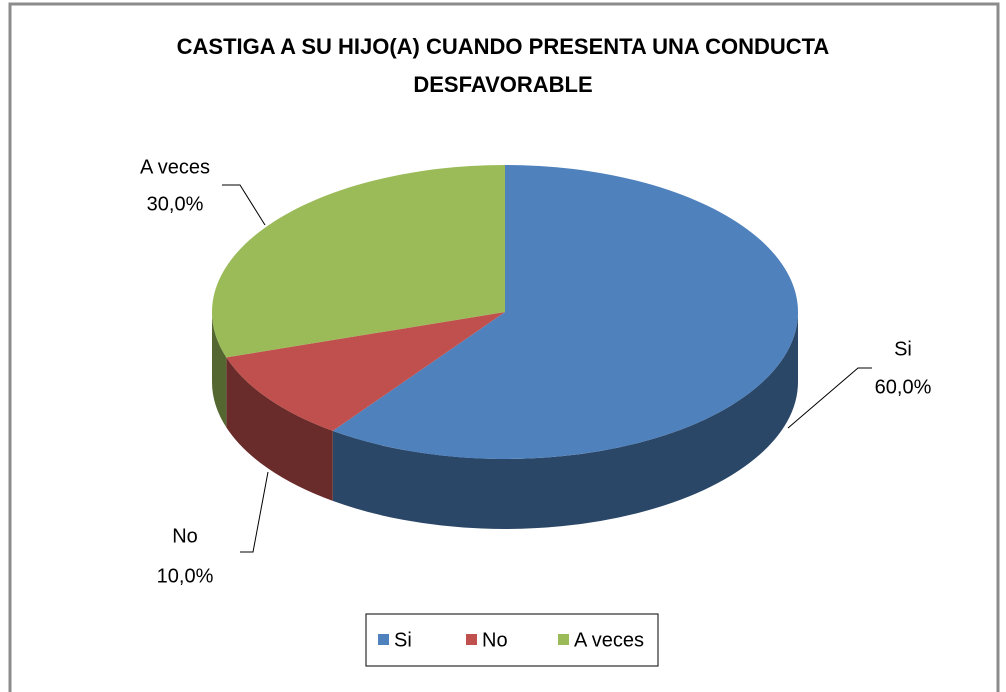 The height and width of the screenshot is (692, 1006). I want to click on legend-box, so click(512, 640).